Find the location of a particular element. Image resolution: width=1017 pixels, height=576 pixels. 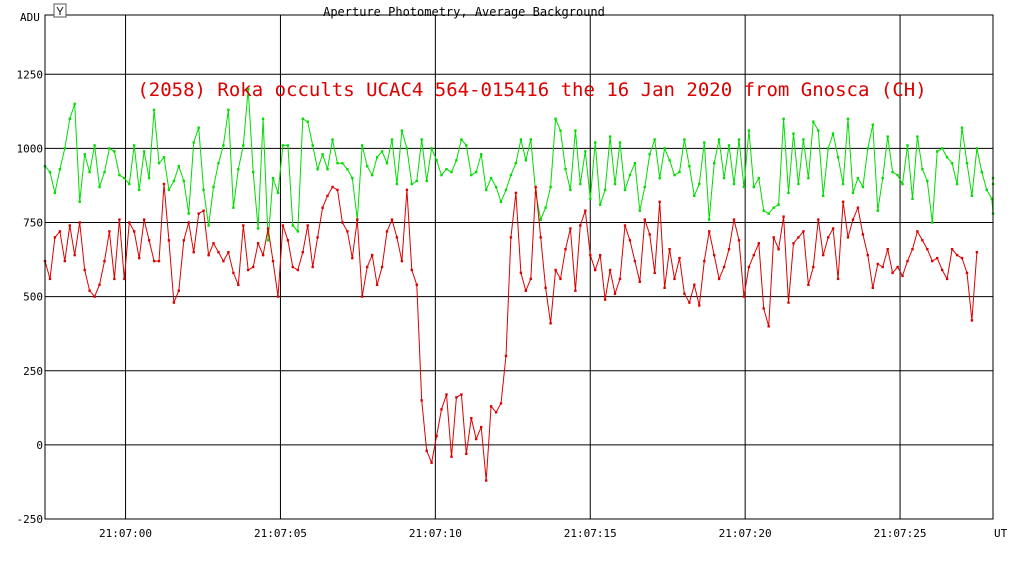

y-tick-label: 250 is located at coordinates (33, 371).